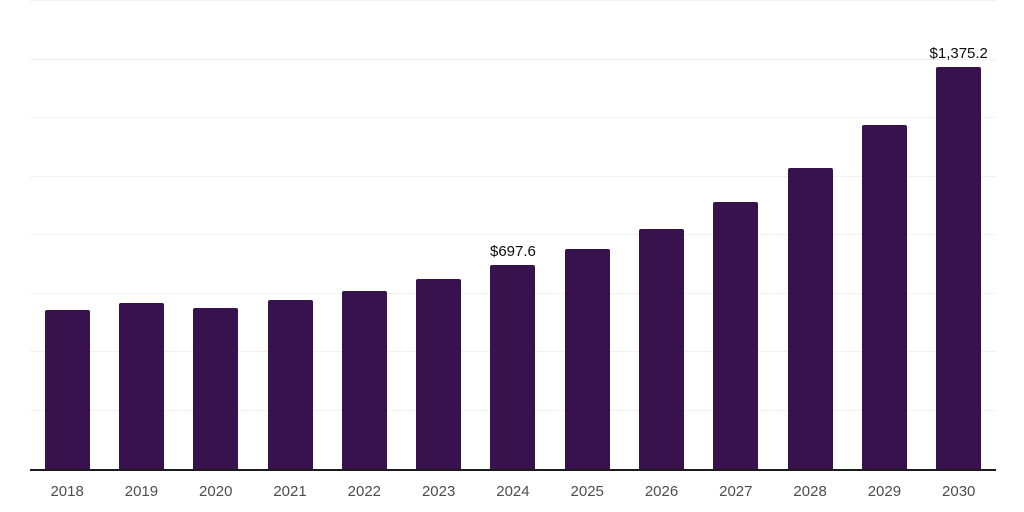 The image size is (1024, 512). What do you see at coordinates (364, 379) in the screenshot?
I see `bar-2022` at bounding box center [364, 379].